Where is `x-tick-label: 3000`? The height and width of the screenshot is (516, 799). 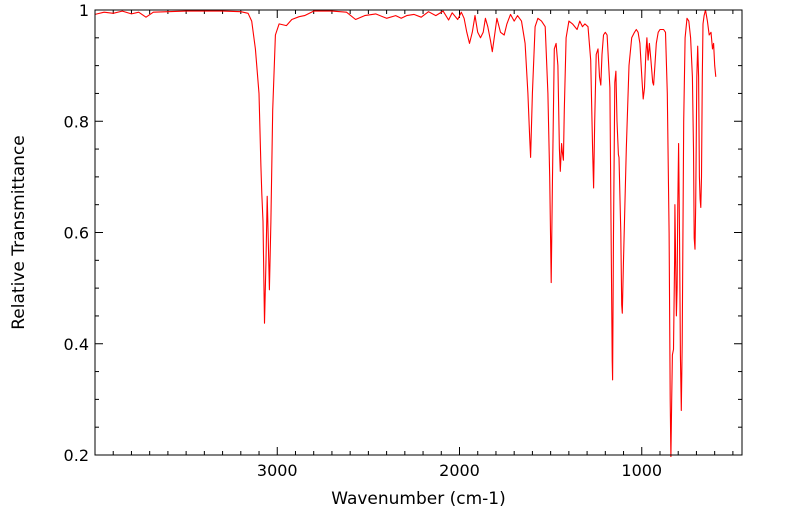
x-tick-label: 3000 is located at coordinates (277, 470).